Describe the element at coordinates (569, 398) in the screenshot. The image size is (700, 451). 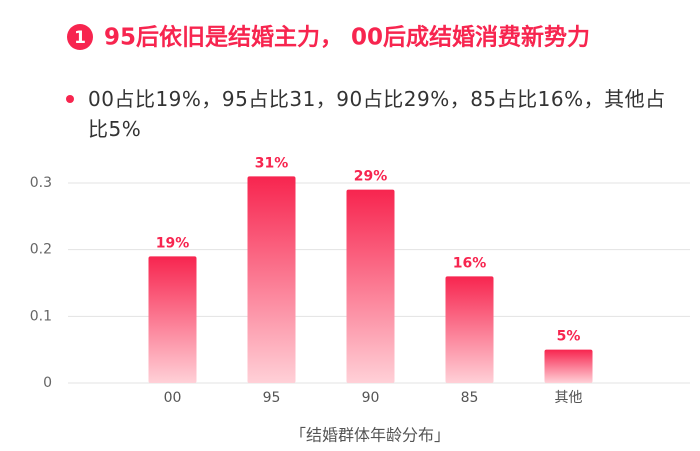
I see `x-tick-label: 其他` at that location.